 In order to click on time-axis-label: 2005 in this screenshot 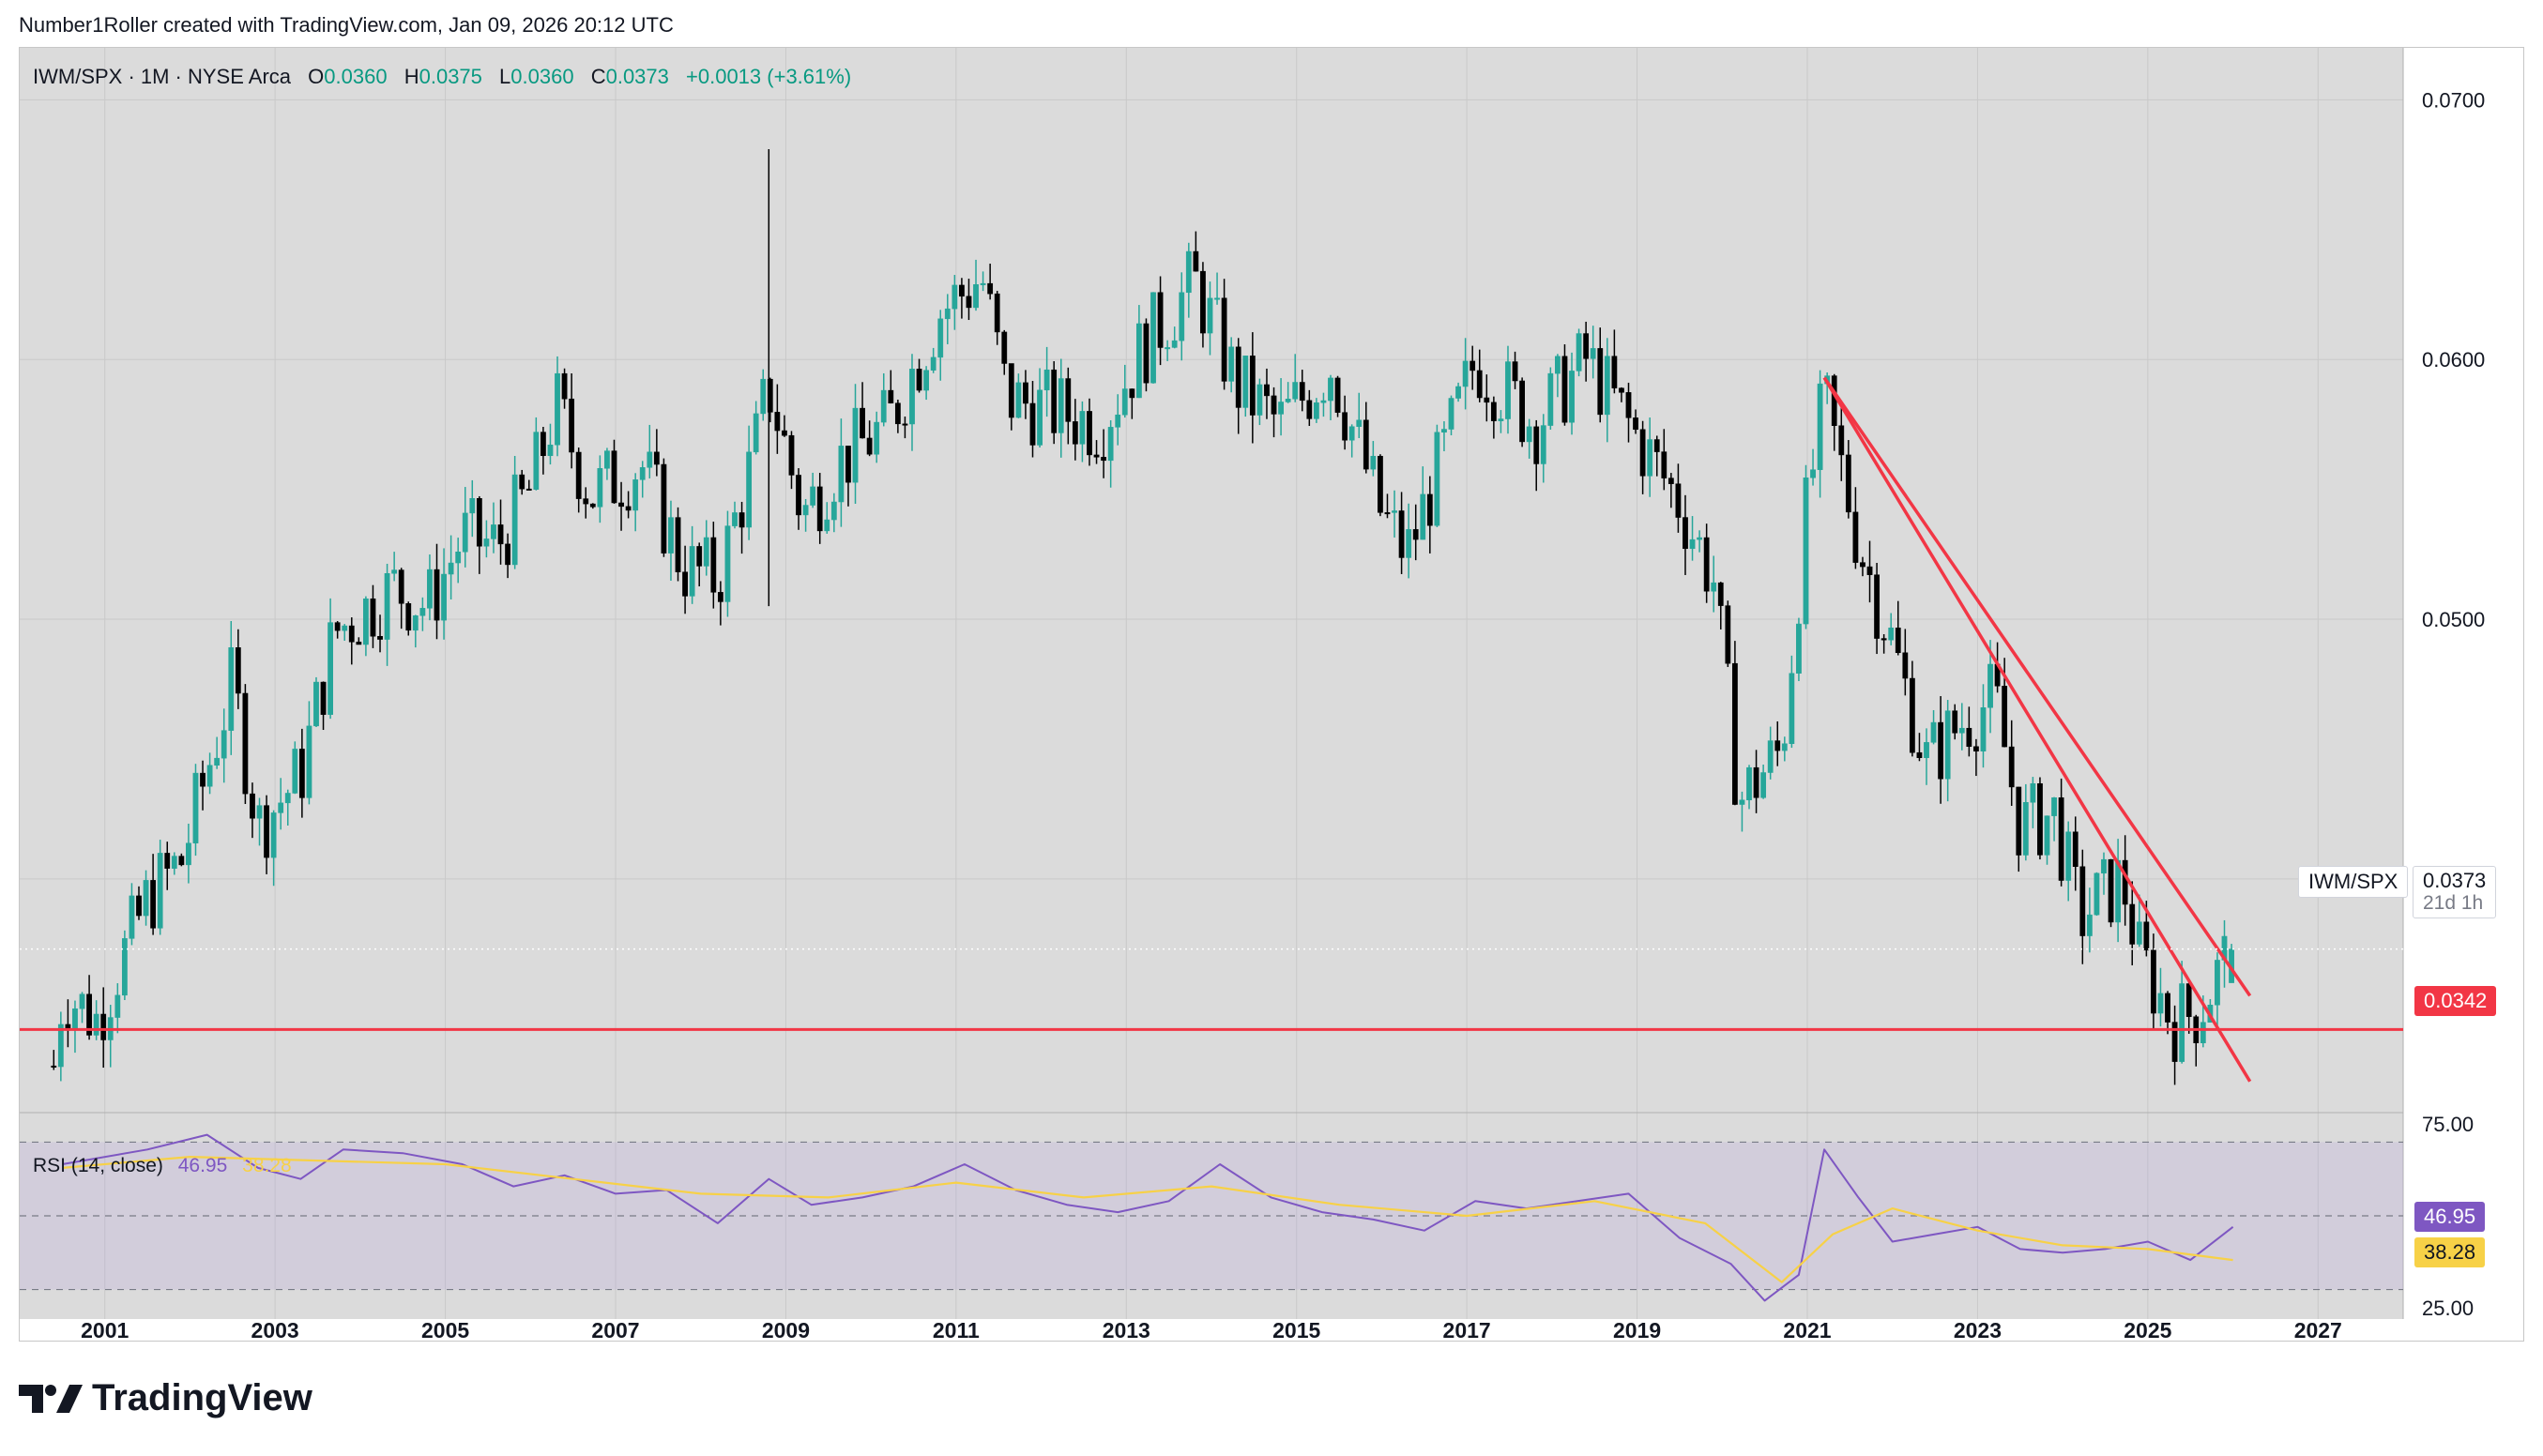, I will do `click(445, 1330)`.